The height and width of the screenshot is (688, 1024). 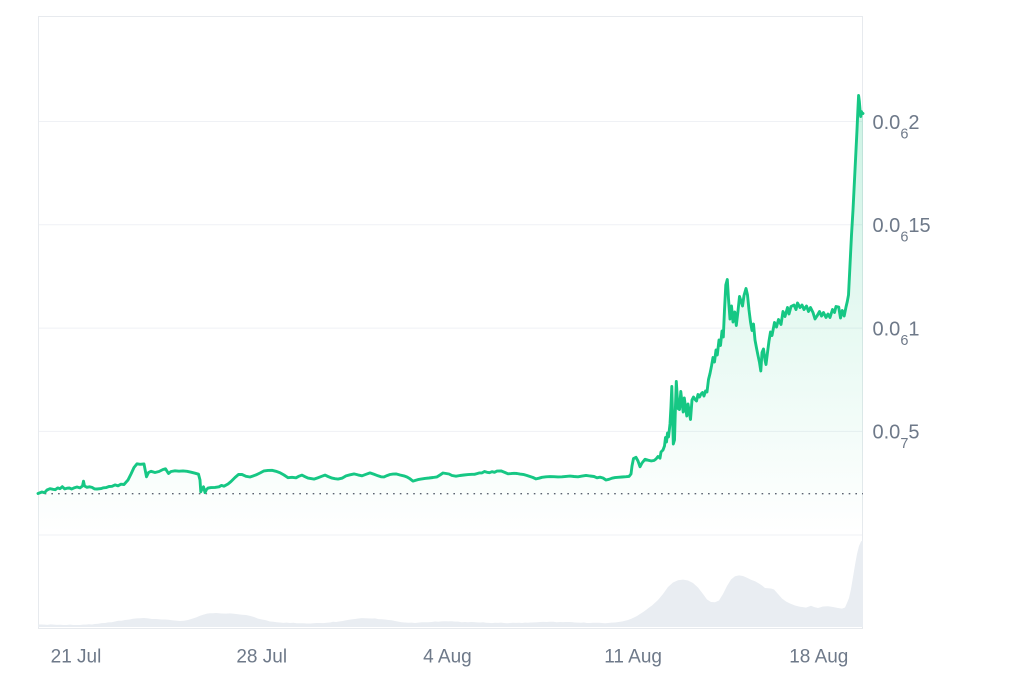 I want to click on svg-text: 11 Aug, so click(x=633, y=656).